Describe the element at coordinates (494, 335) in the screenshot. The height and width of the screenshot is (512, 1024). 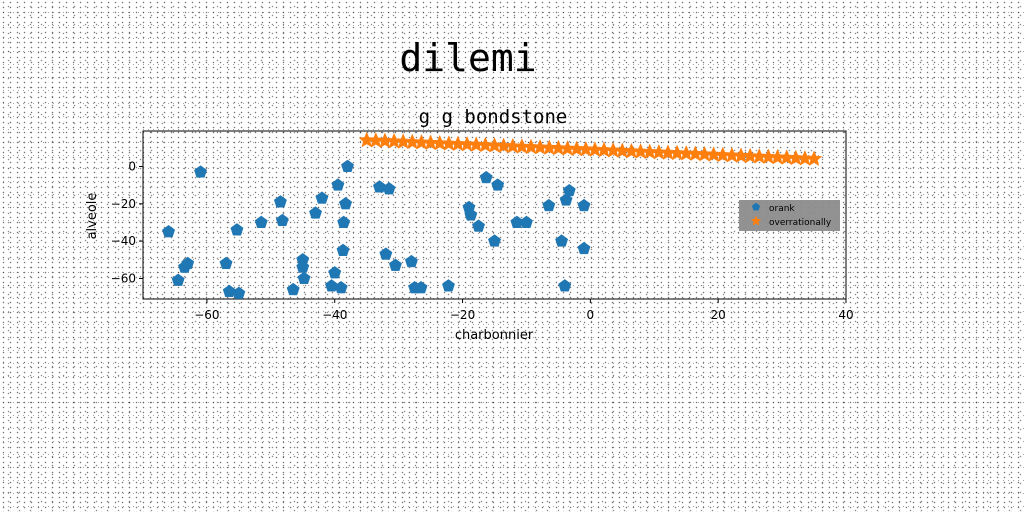
I see `x-axis-label: charbonnier` at that location.